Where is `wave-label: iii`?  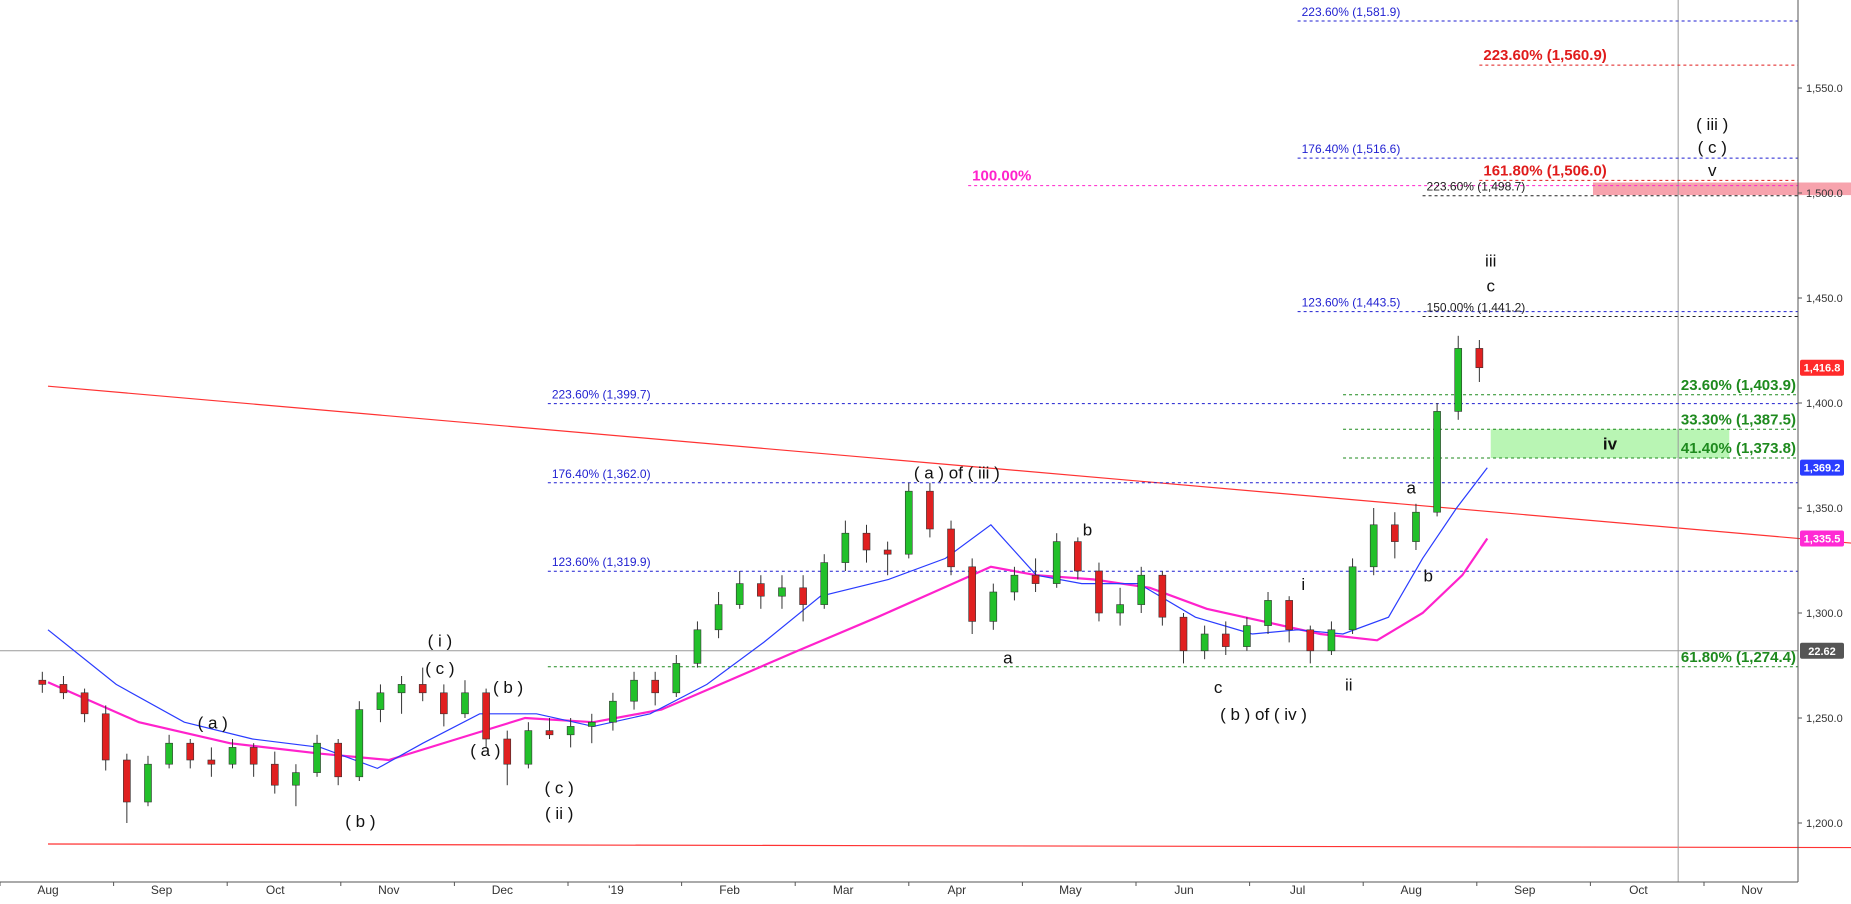 wave-label: iii is located at coordinates (1490, 261).